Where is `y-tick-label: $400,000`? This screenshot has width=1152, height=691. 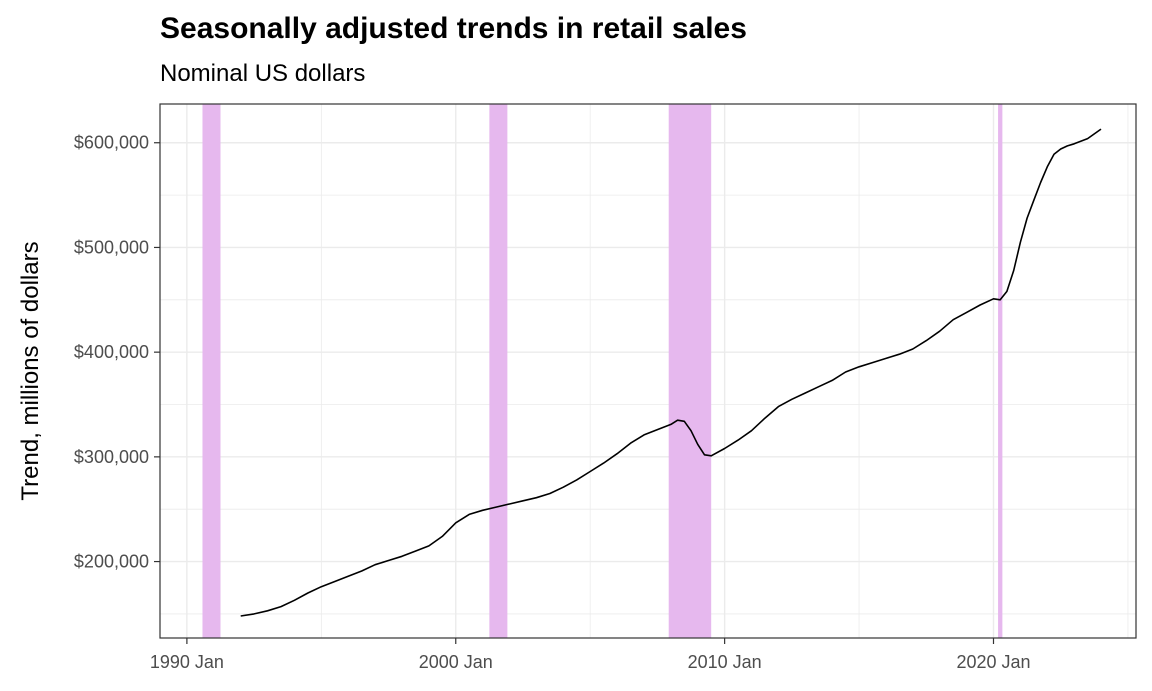 y-tick-label: $400,000 is located at coordinates (111, 352).